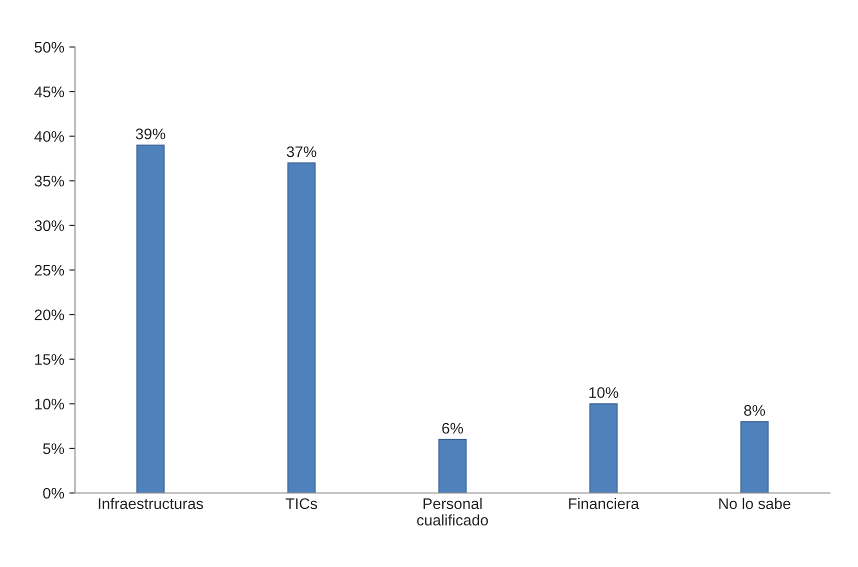 The width and height of the screenshot is (858, 567). Describe the element at coordinates (754, 504) in the screenshot. I see `x-tick-label: No lo sabe` at that location.